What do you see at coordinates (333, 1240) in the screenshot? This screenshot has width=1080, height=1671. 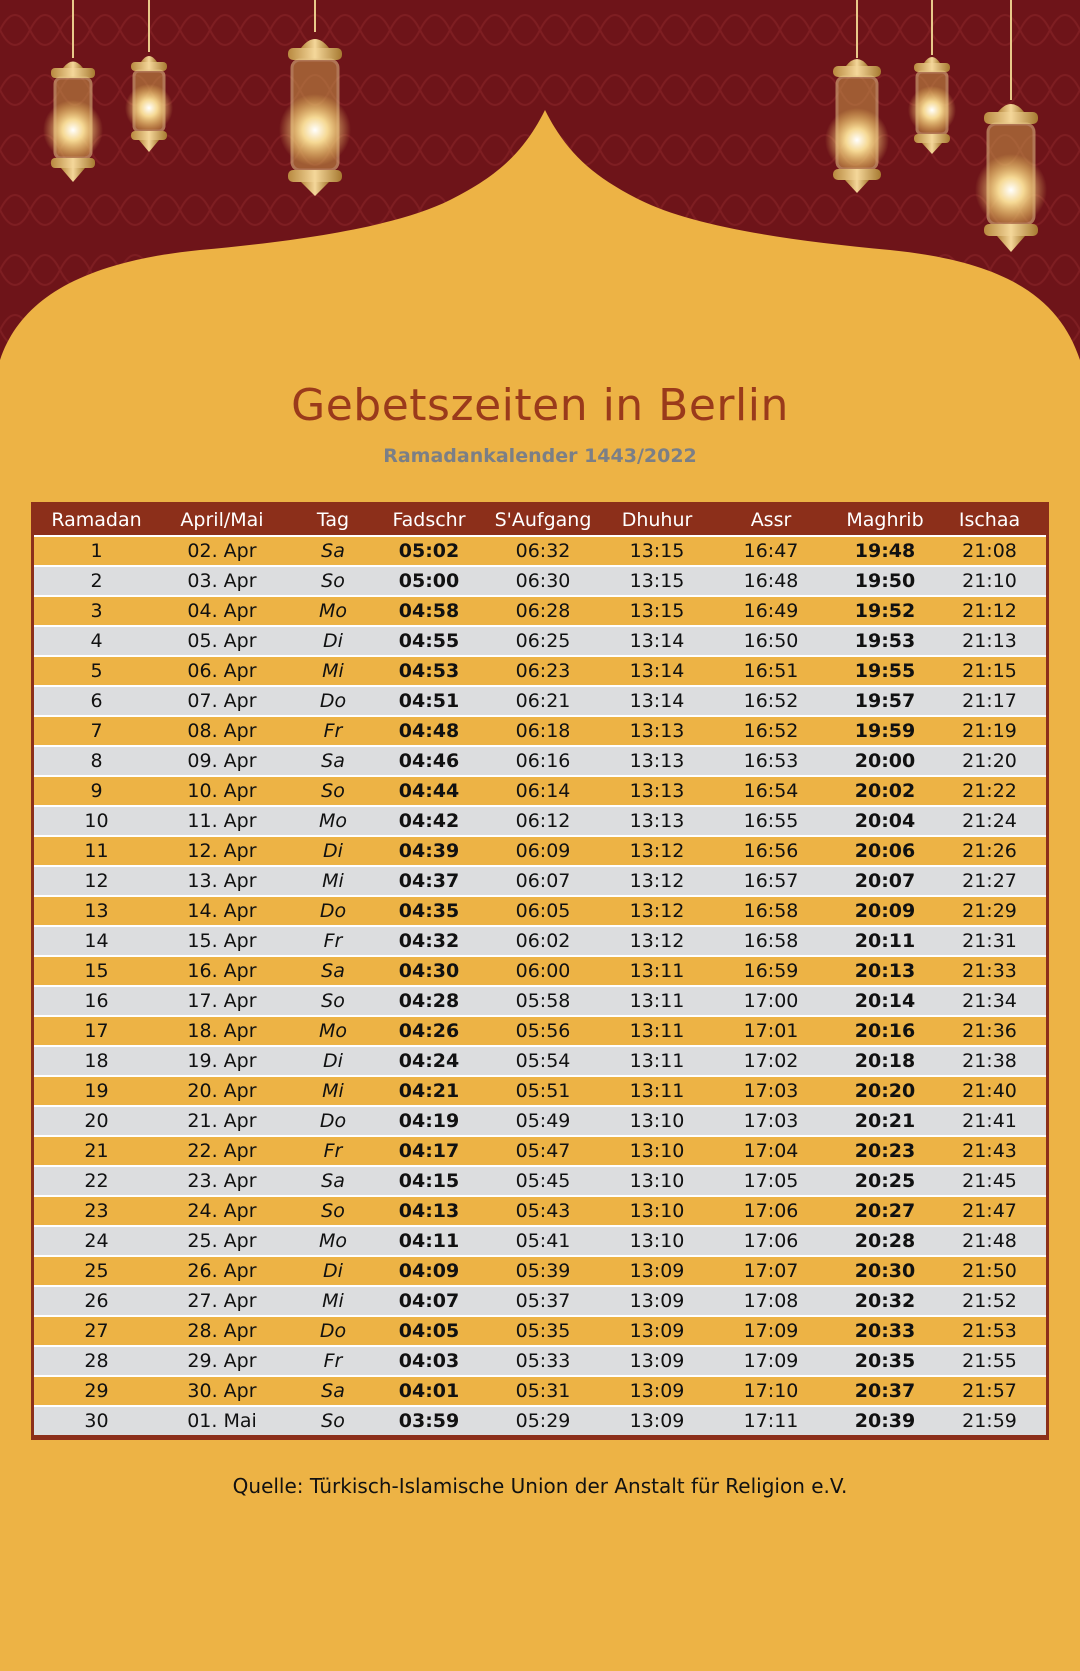 I see `weekday-cell: Mo` at bounding box center [333, 1240].